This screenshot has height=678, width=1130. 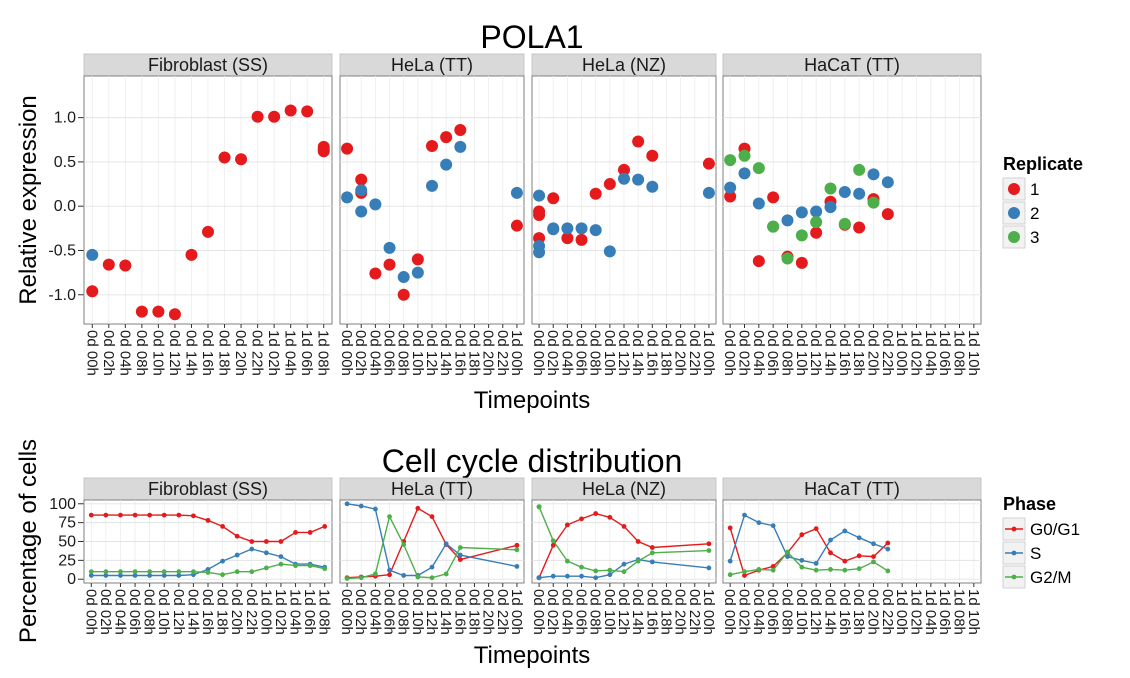 What do you see at coordinates (28, 541) in the screenshot?
I see `y-axis-title: Percentage of cells` at bounding box center [28, 541].